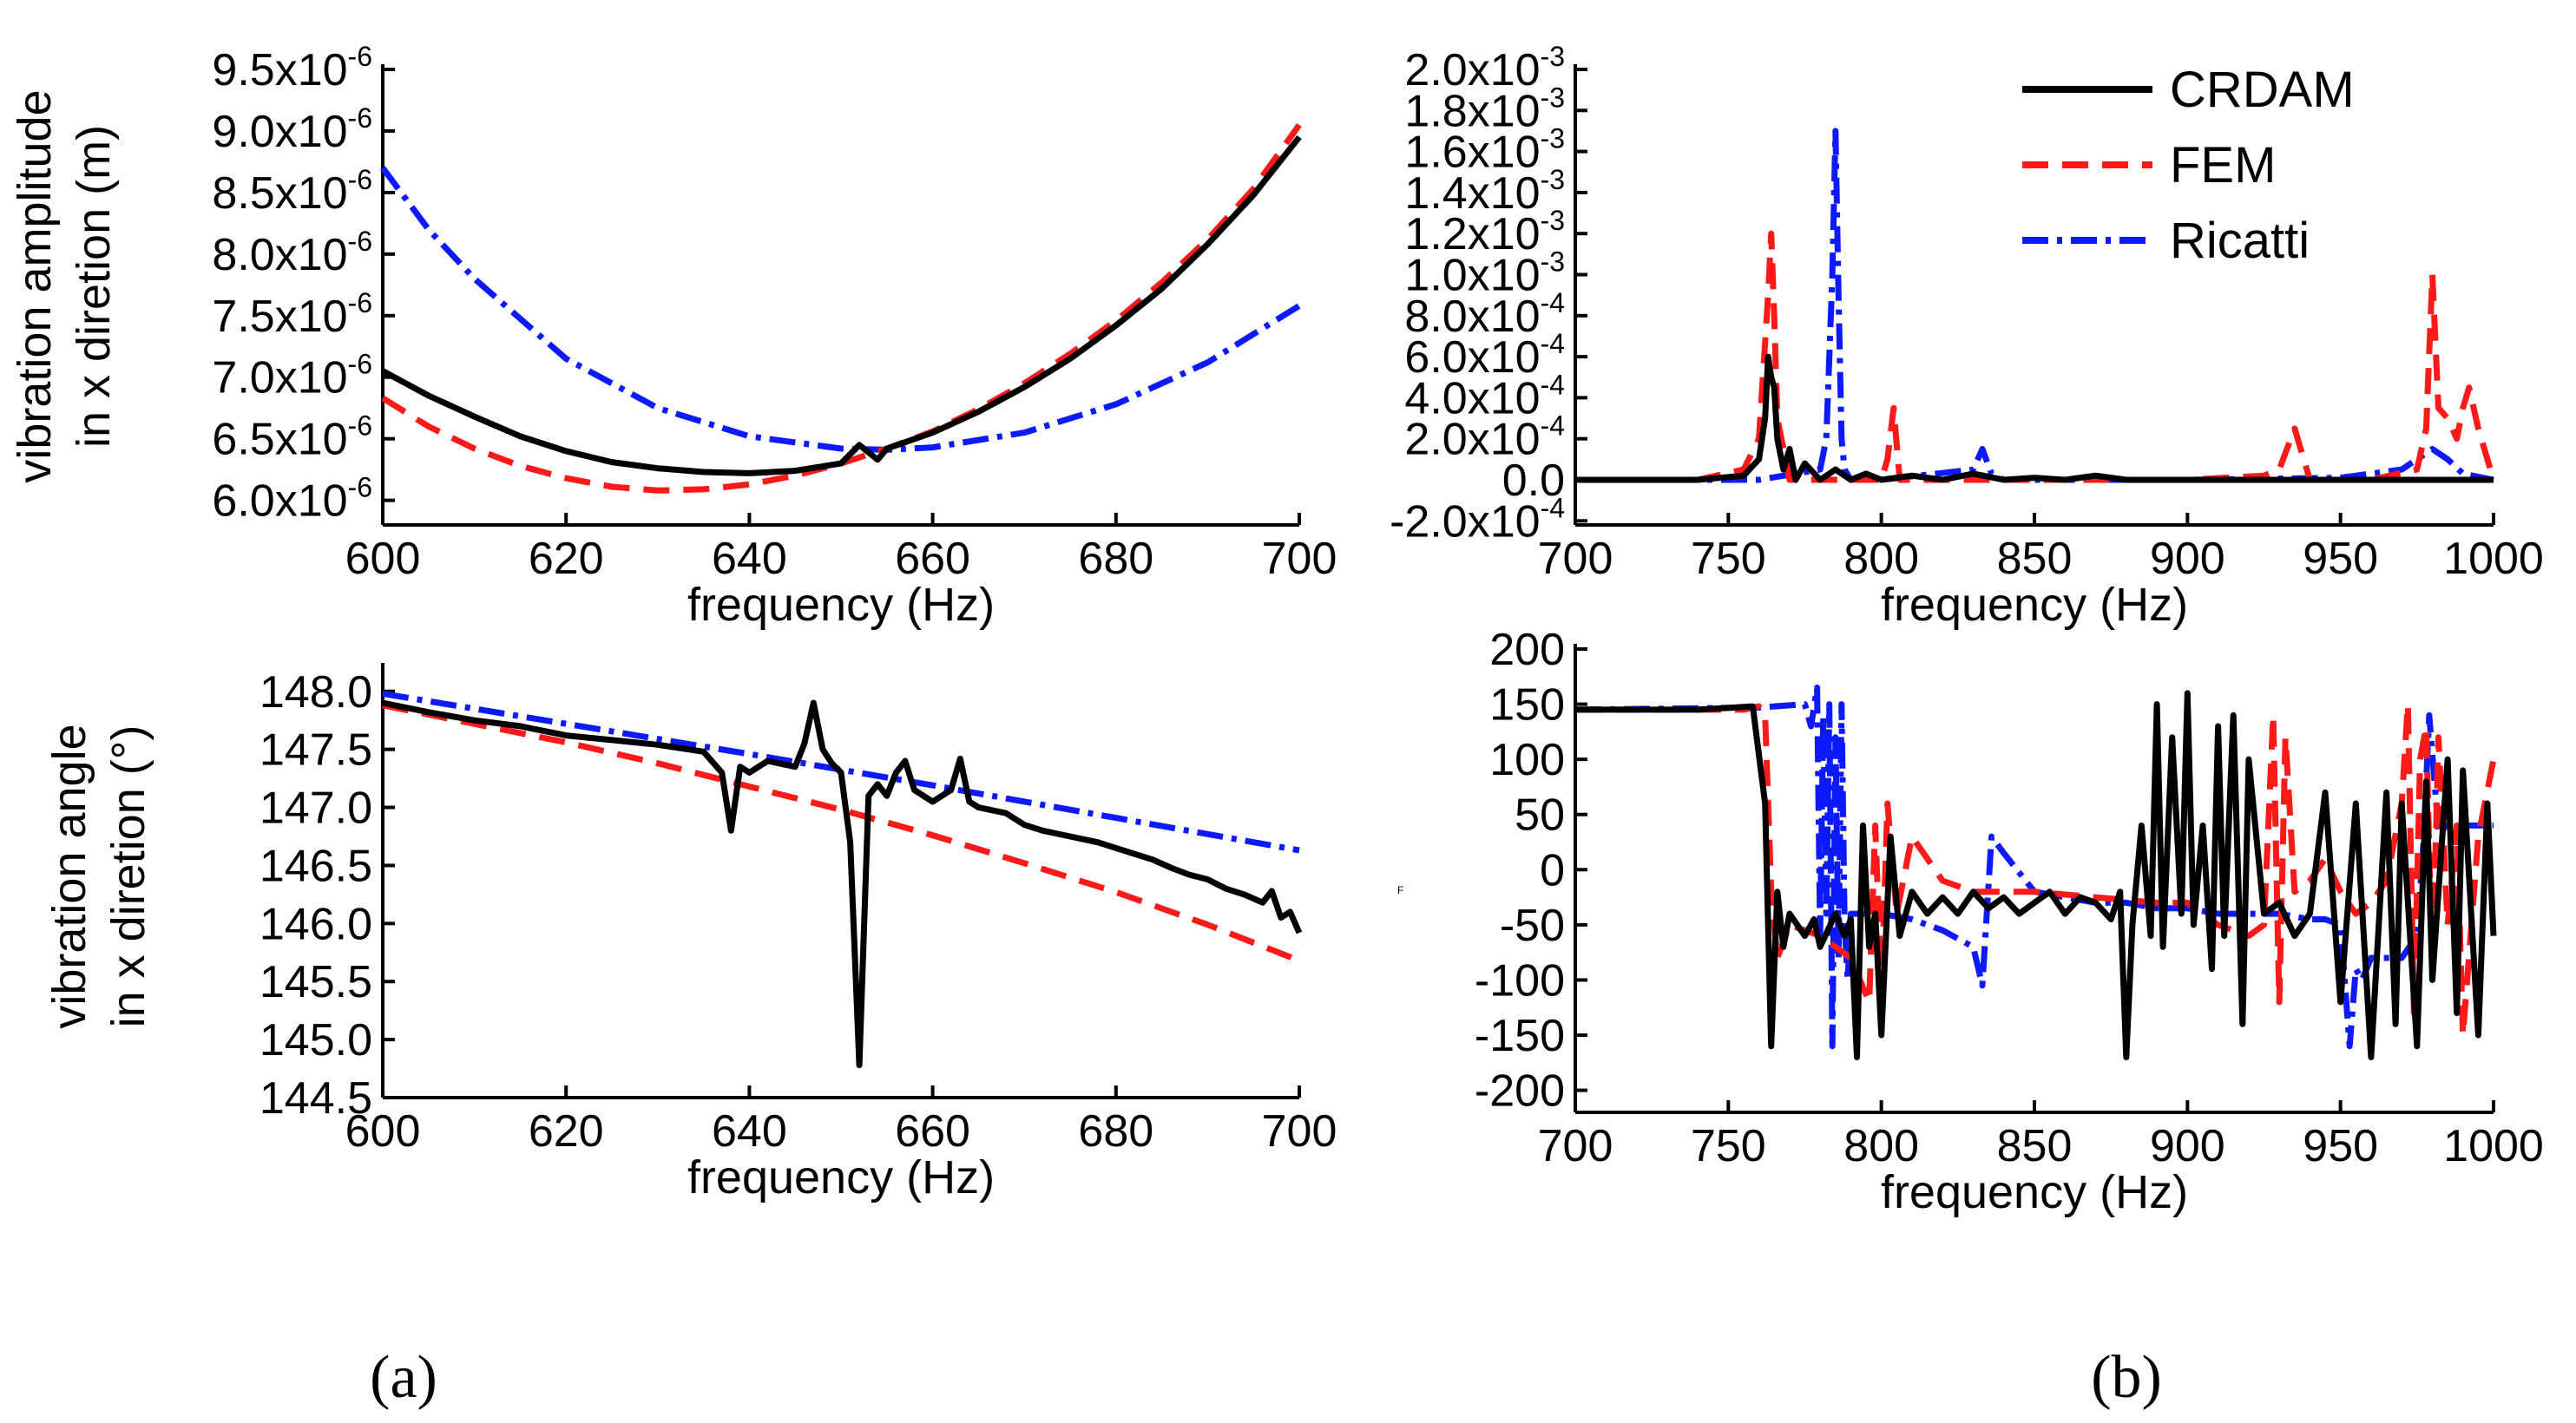  Describe the element at coordinates (292, 314) in the screenshot. I see `a-top-ytick-label-0p0000075: 7.5x10⁻⁶` at that location.